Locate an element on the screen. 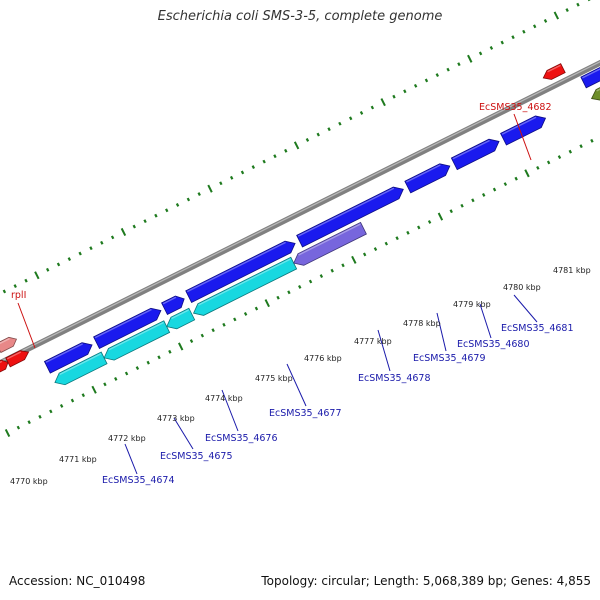 This screenshot has height=600, width=600. scale-label: 4771 kbp is located at coordinates (78, 459).